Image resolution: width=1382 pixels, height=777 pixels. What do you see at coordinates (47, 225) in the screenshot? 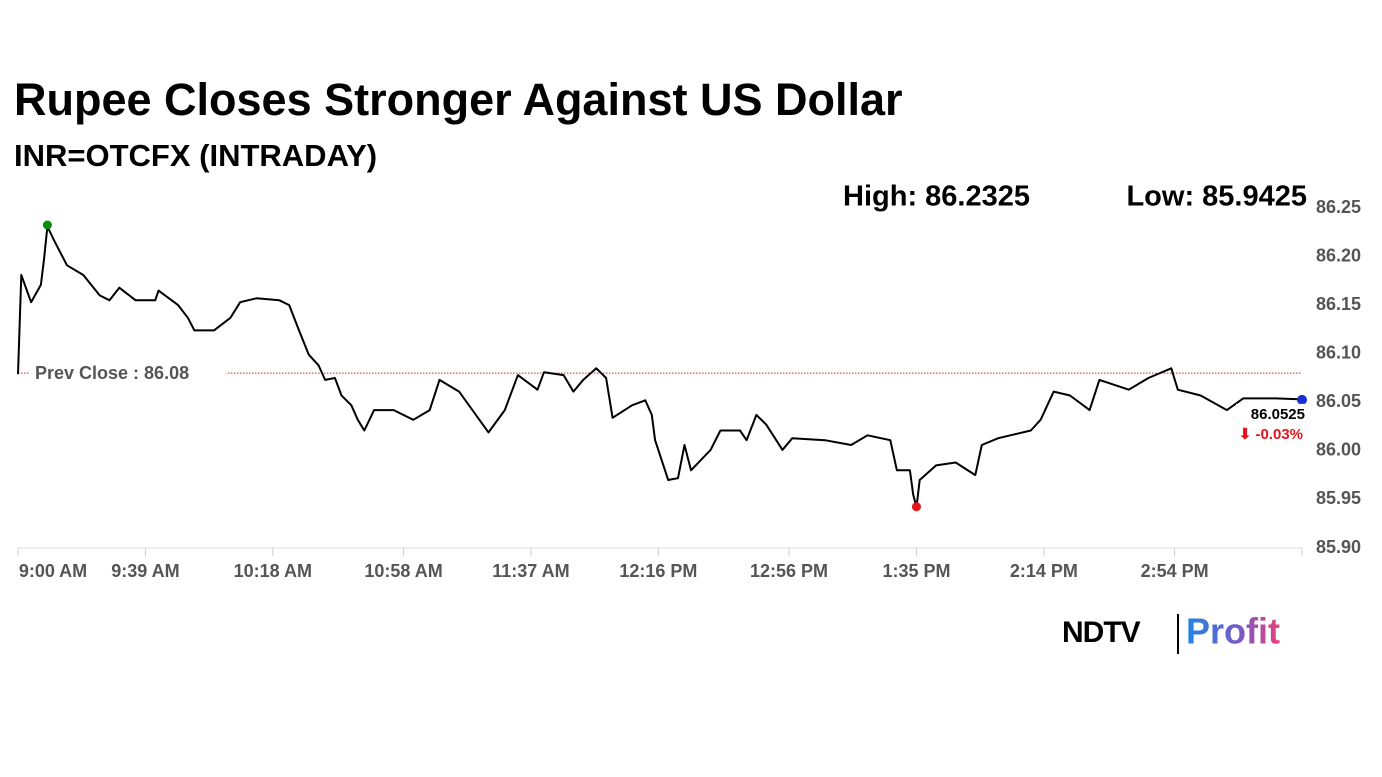
I see `high-marker` at bounding box center [47, 225].